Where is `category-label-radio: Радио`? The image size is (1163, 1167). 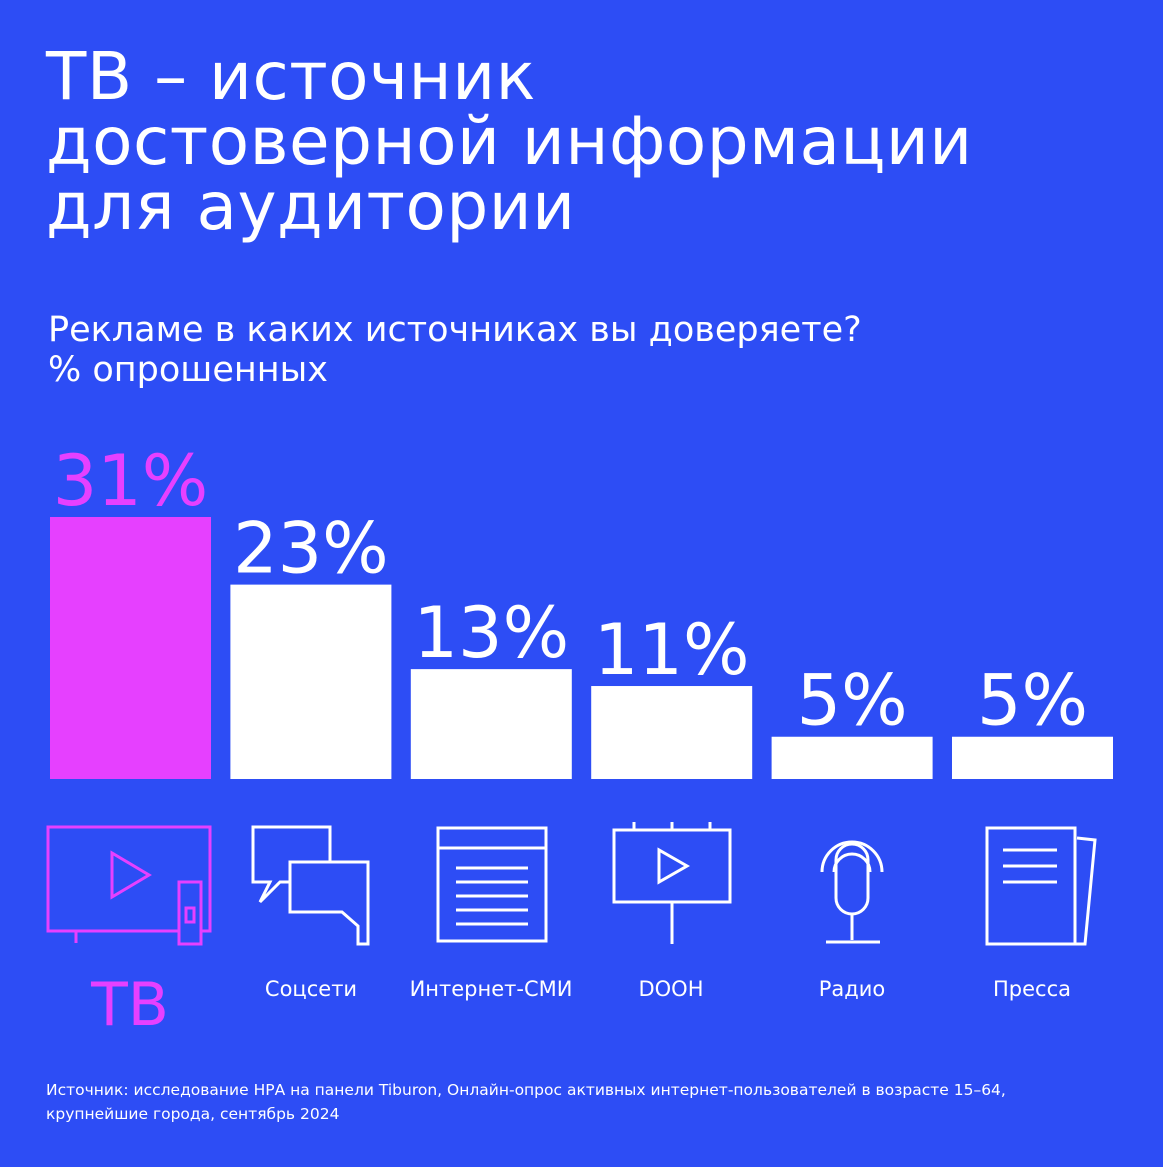 category-label-radio: Радио is located at coordinates (852, 989).